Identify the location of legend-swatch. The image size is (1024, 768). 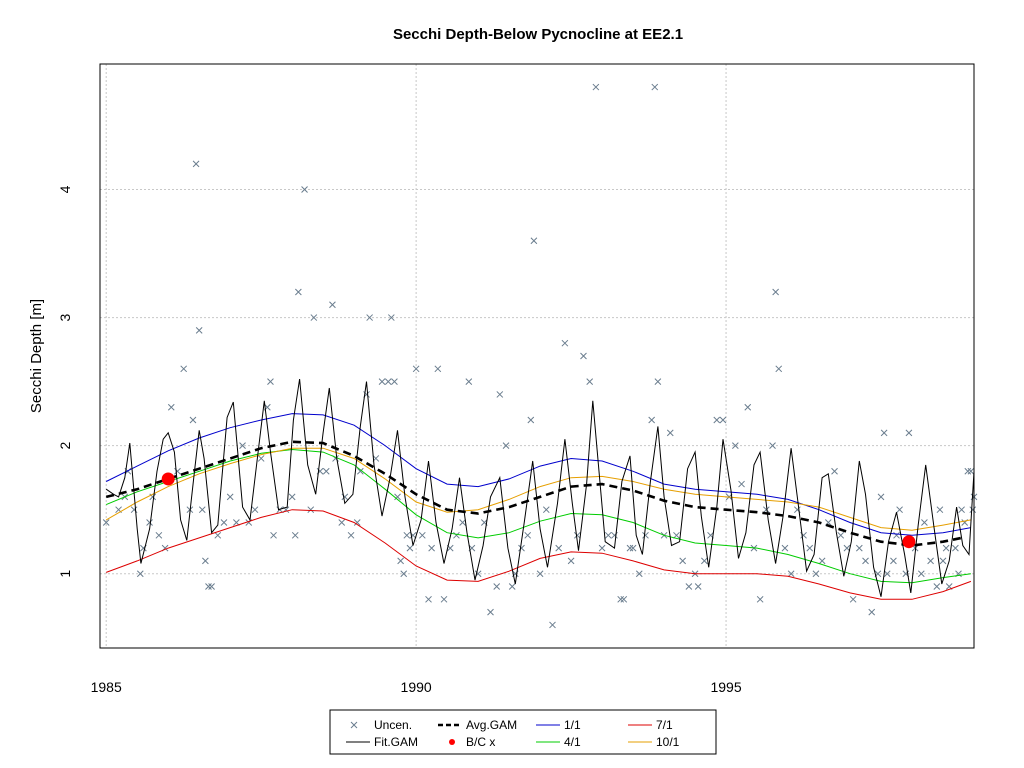
(354, 725).